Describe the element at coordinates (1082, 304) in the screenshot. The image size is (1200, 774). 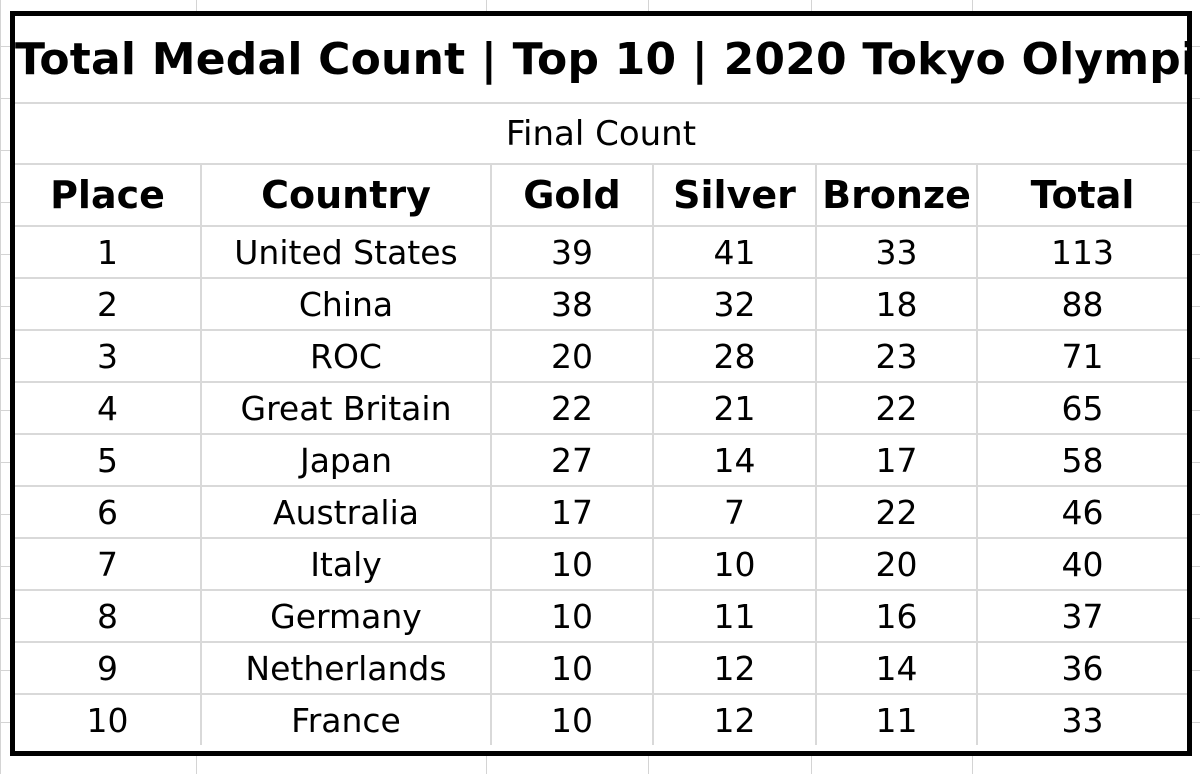
I see `cell-total: 88` at that location.